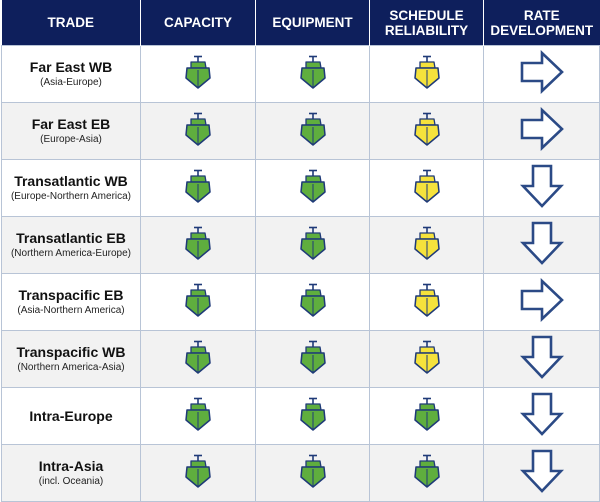 This screenshot has width=600, height=502. Describe the element at coordinates (541, 15) in the screenshot. I see `header-rate-line1: RATE` at that location.